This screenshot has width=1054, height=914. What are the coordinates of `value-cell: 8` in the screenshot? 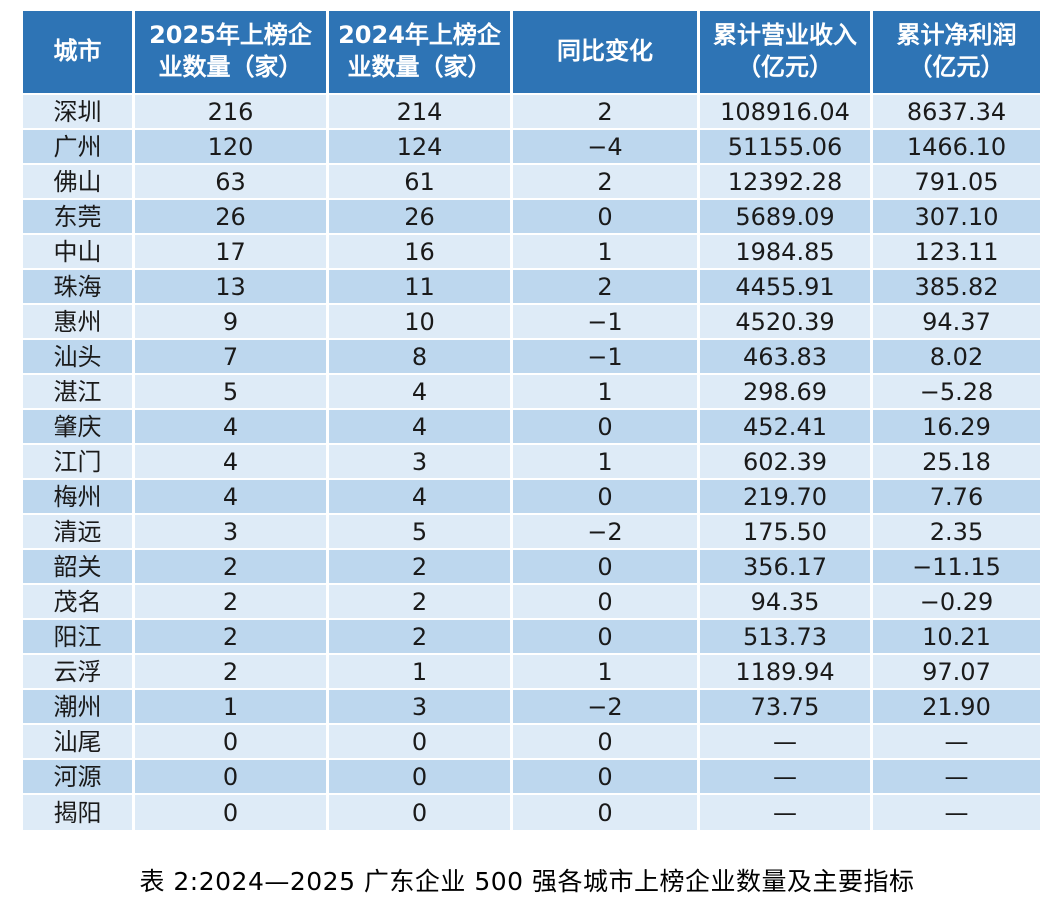 It's located at (421, 357).